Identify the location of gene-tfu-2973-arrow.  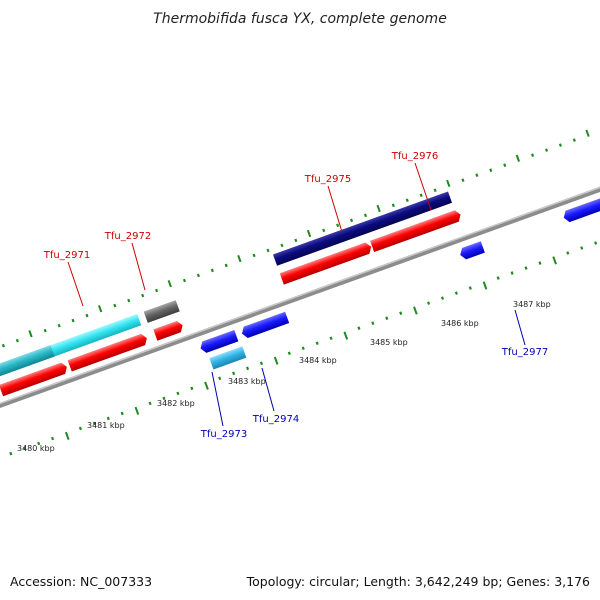
(219, 342).